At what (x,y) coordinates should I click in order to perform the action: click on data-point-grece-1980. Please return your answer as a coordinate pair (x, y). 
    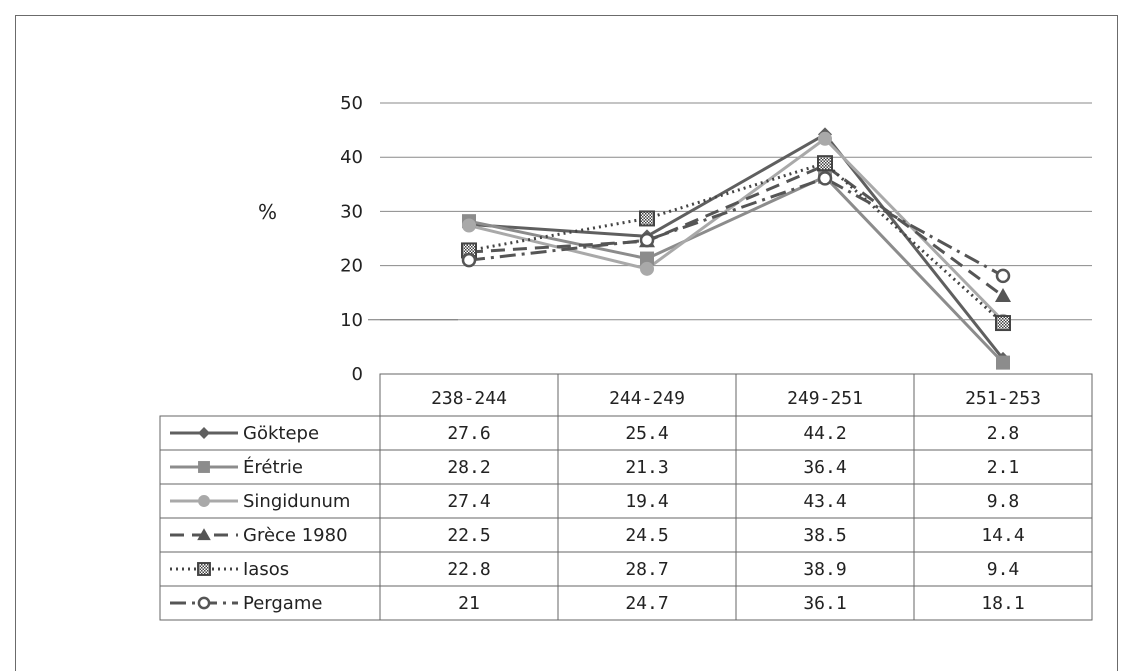
    Looking at the image, I should click on (1003, 294).